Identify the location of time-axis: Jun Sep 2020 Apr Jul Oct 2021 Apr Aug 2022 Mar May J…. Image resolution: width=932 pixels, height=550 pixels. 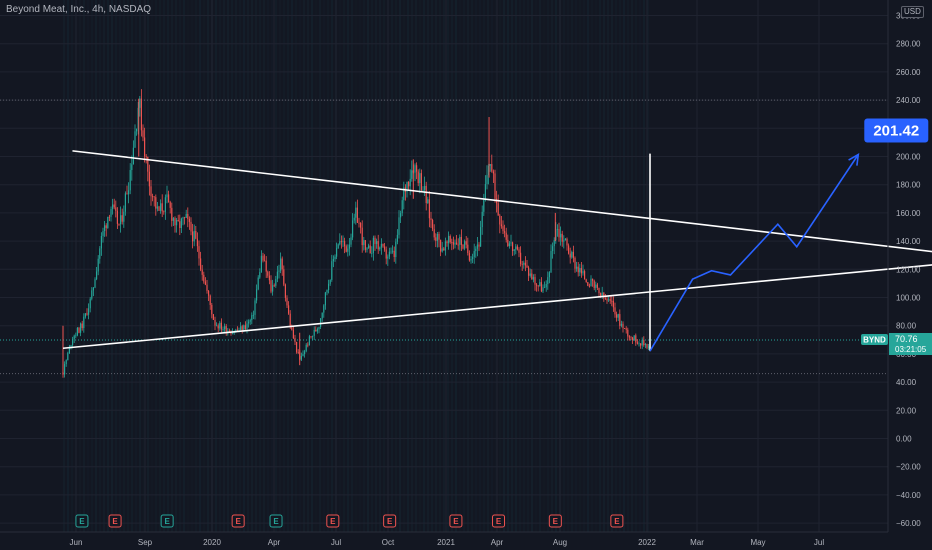
(447, 542).